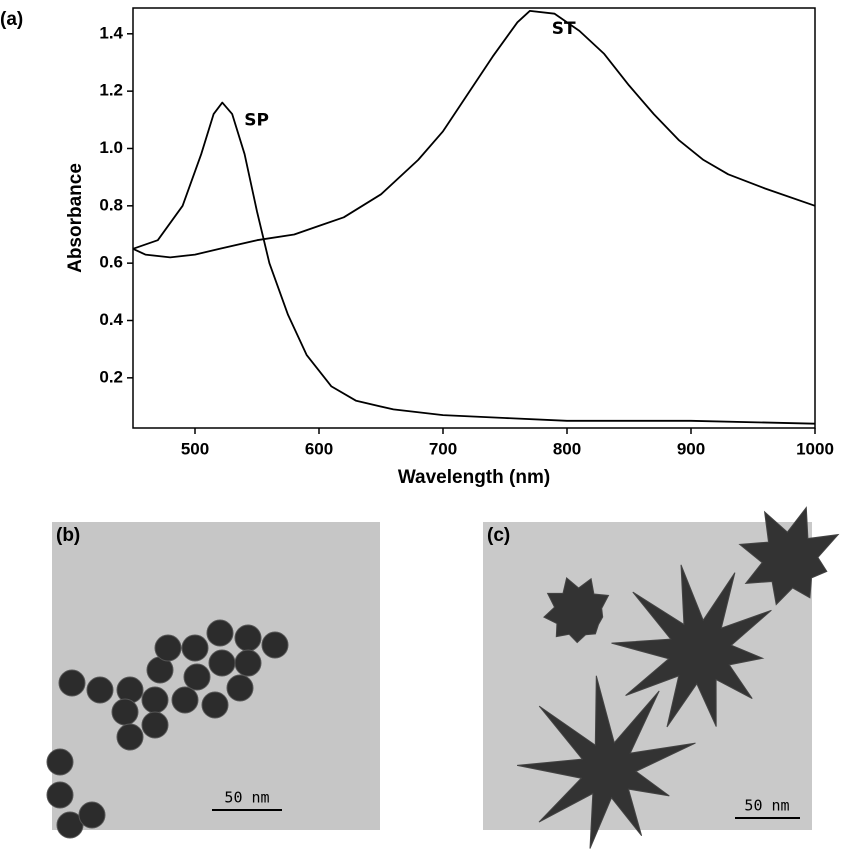 The width and height of the screenshot is (842, 864). Describe the element at coordinates (75, 218) in the screenshot. I see `y-axis-label: Absorbance` at that location.